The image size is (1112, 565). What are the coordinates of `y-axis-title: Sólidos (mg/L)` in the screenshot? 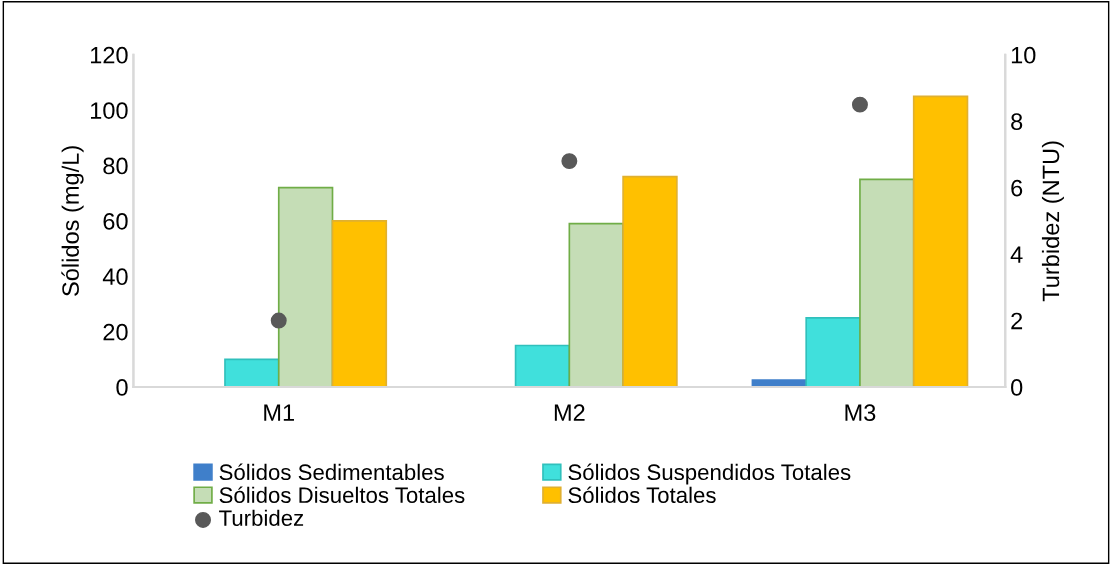 It's located at (72, 221).